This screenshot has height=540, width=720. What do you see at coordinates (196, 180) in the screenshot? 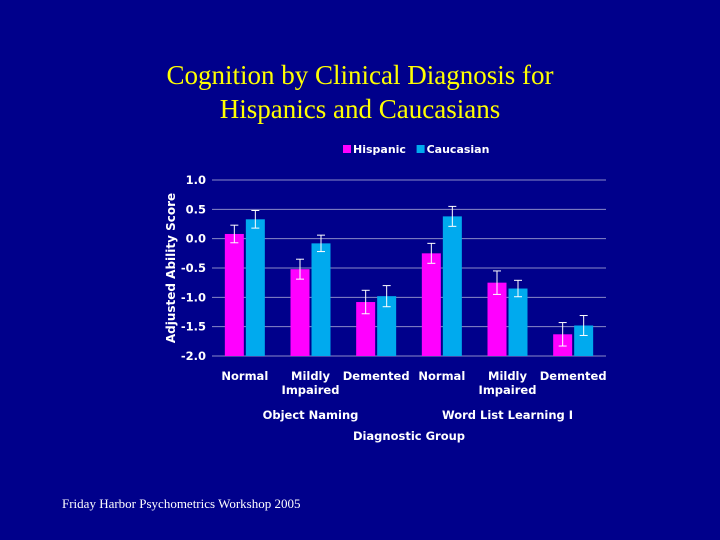
I see `y-tick-label: 1.0` at bounding box center [196, 180].